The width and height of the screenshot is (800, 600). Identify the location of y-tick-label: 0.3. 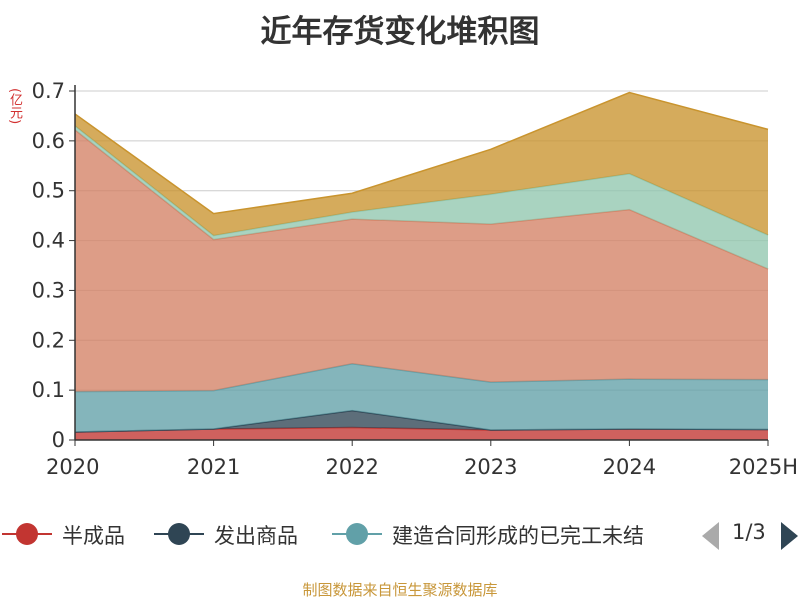
(48, 290).